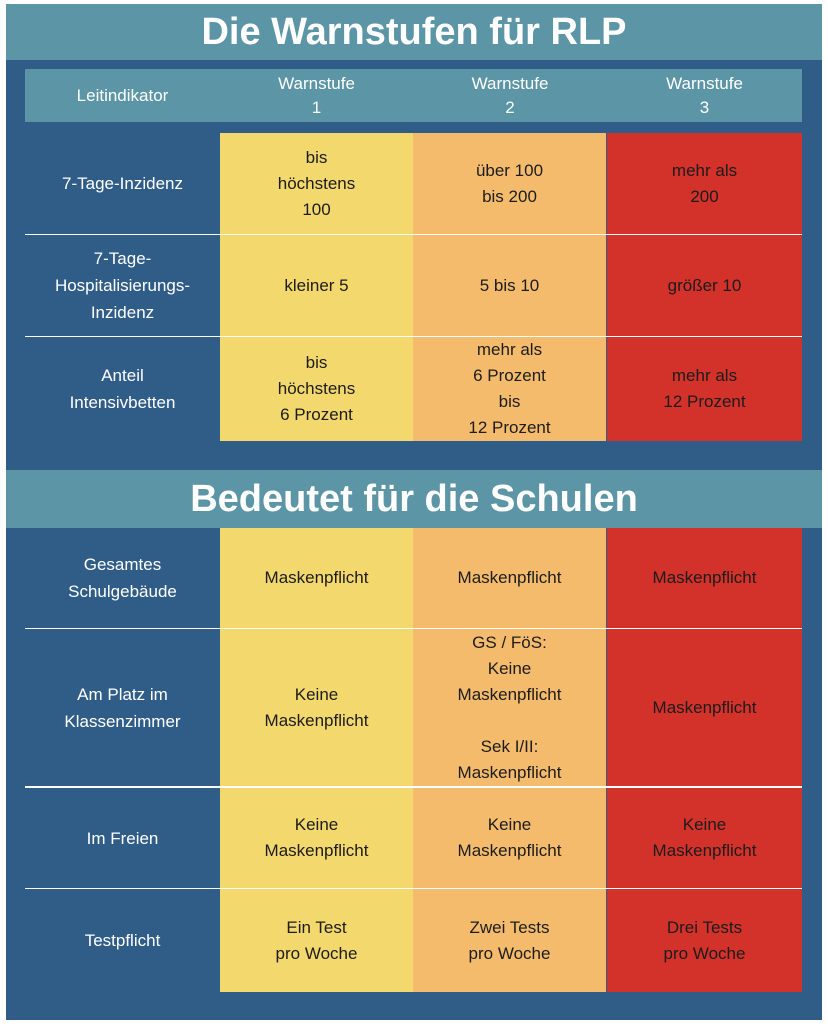 This screenshot has width=828, height=1024. Describe the element at coordinates (122, 183) in the screenshot. I see `row-label-incidence: 7-Tage-Inzidenz` at that location.